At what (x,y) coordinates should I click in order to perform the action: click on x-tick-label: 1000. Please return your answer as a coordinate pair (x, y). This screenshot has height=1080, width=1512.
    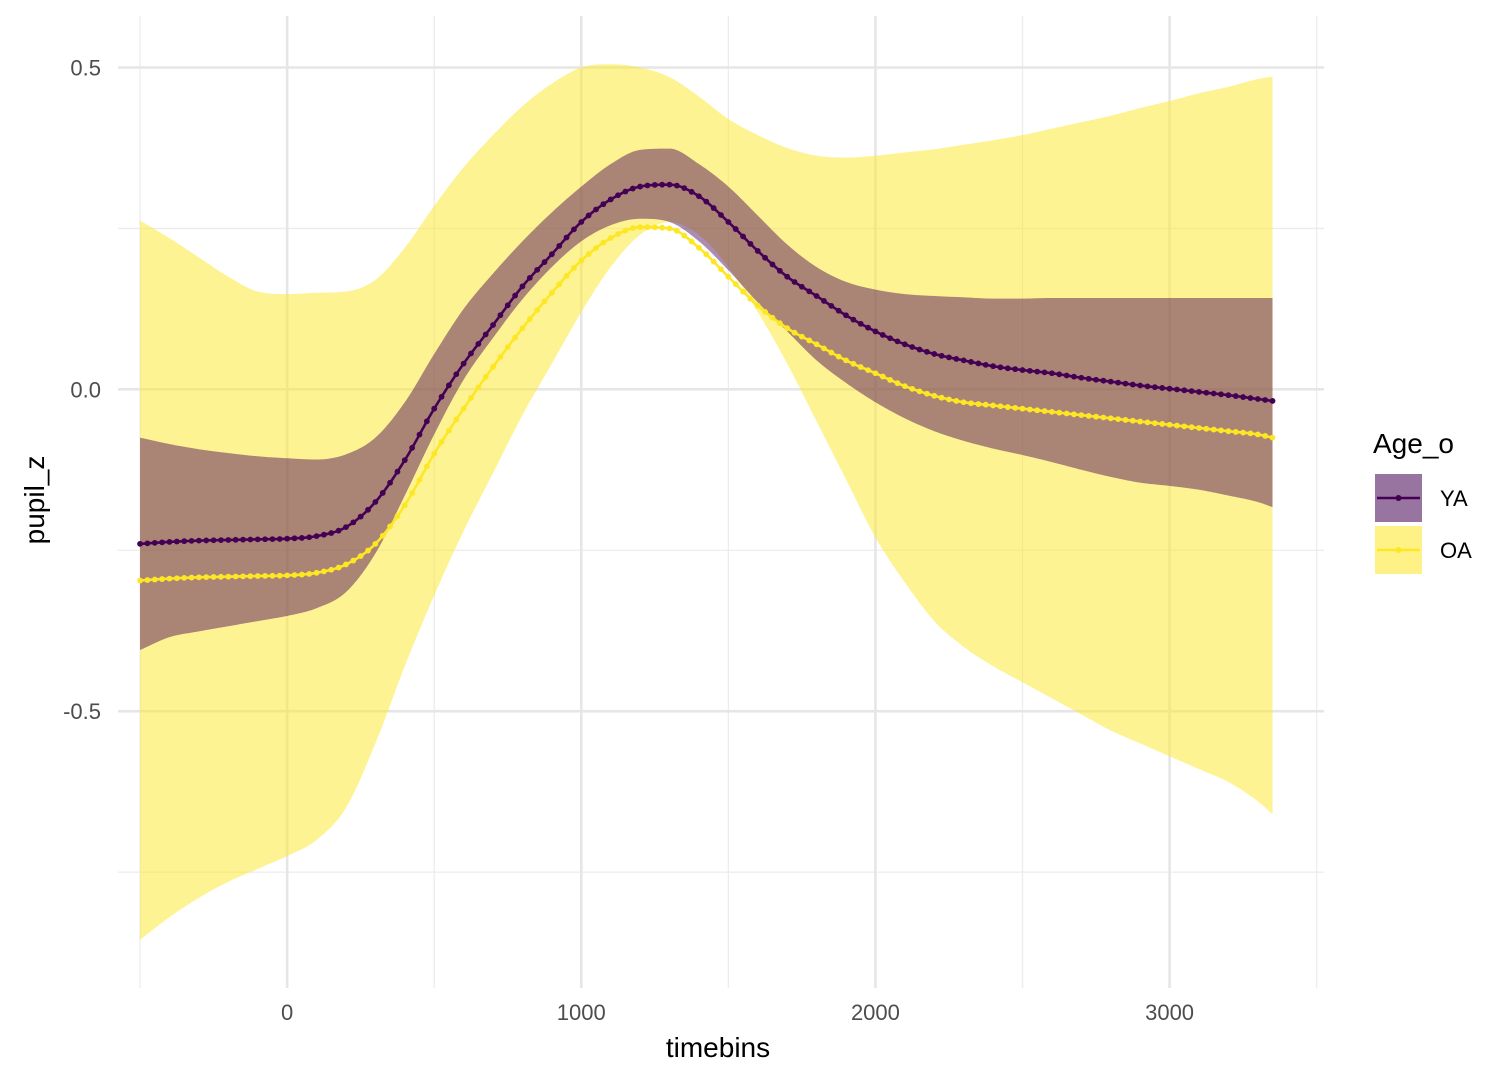
    Looking at the image, I should click on (581, 1012).